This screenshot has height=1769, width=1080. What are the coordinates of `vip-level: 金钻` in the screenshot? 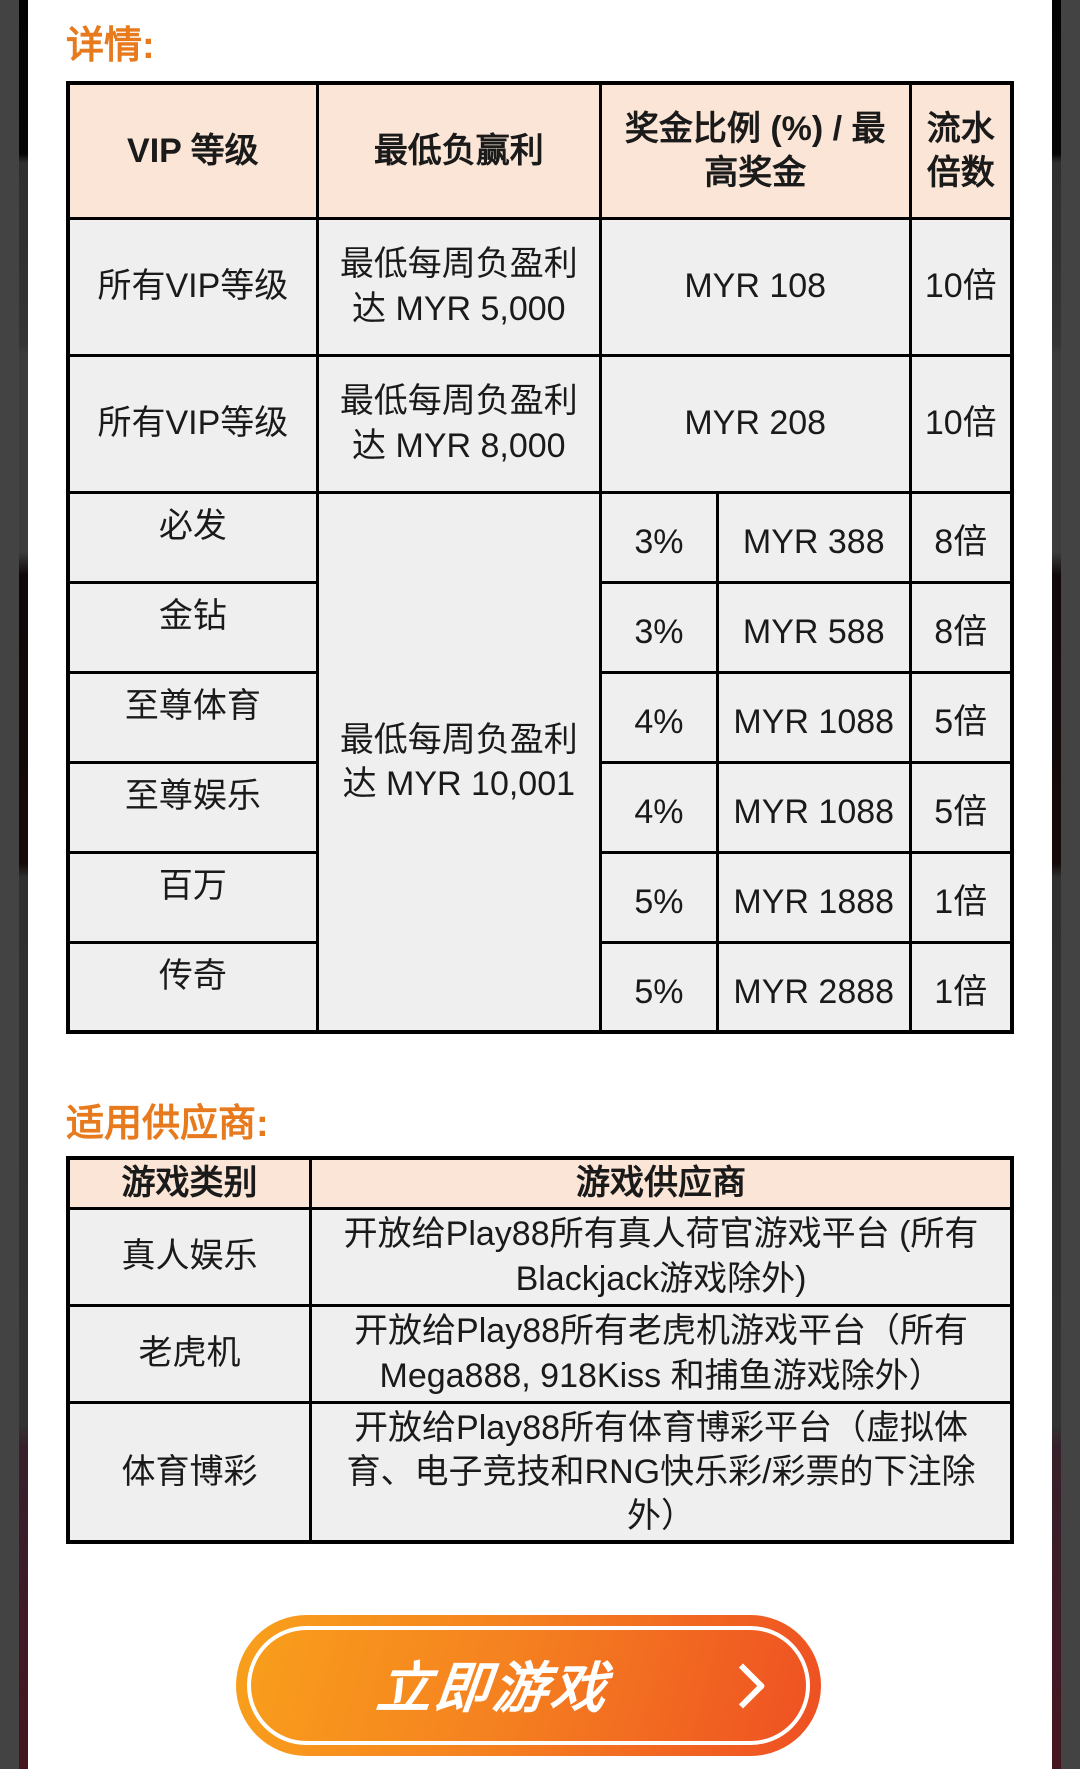 It's located at (192, 627).